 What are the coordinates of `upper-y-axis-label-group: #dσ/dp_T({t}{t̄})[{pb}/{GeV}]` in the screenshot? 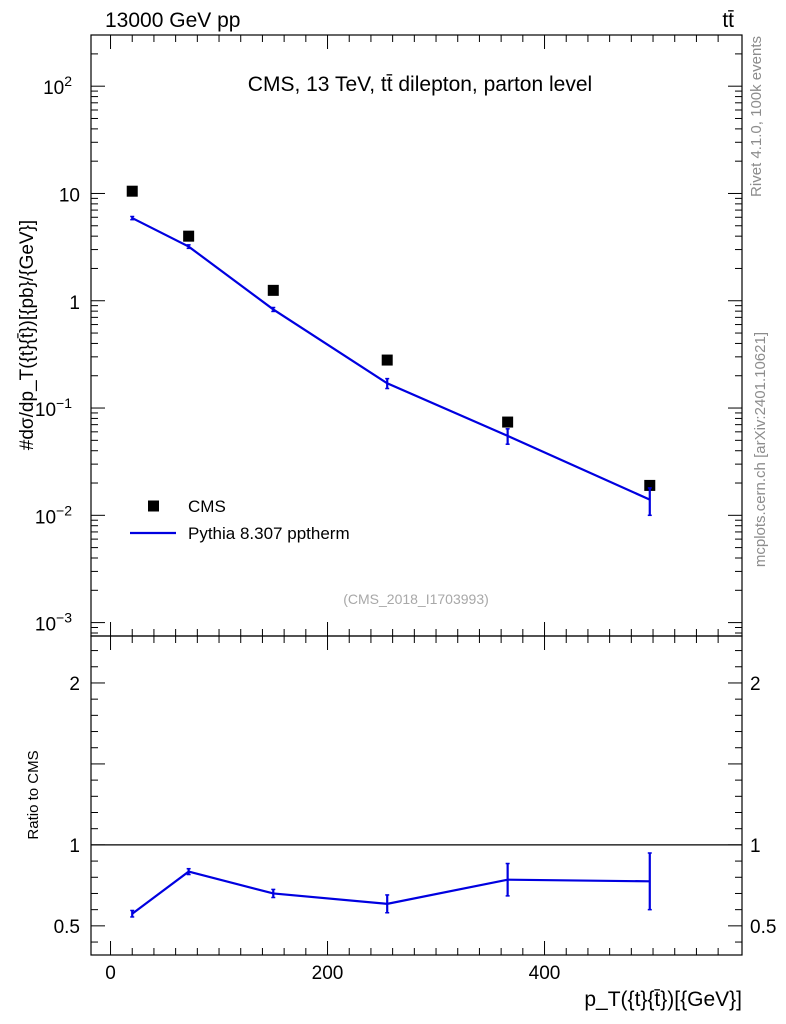 It's located at (27, 335).